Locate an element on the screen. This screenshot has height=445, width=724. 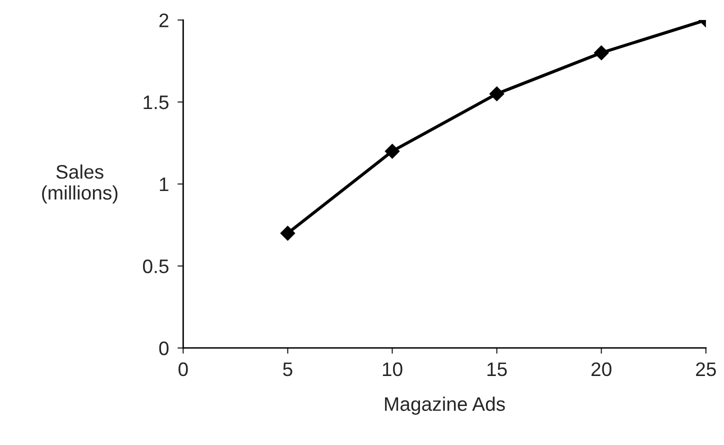
x-axis-title: Magazine Ads is located at coordinates (445, 405).